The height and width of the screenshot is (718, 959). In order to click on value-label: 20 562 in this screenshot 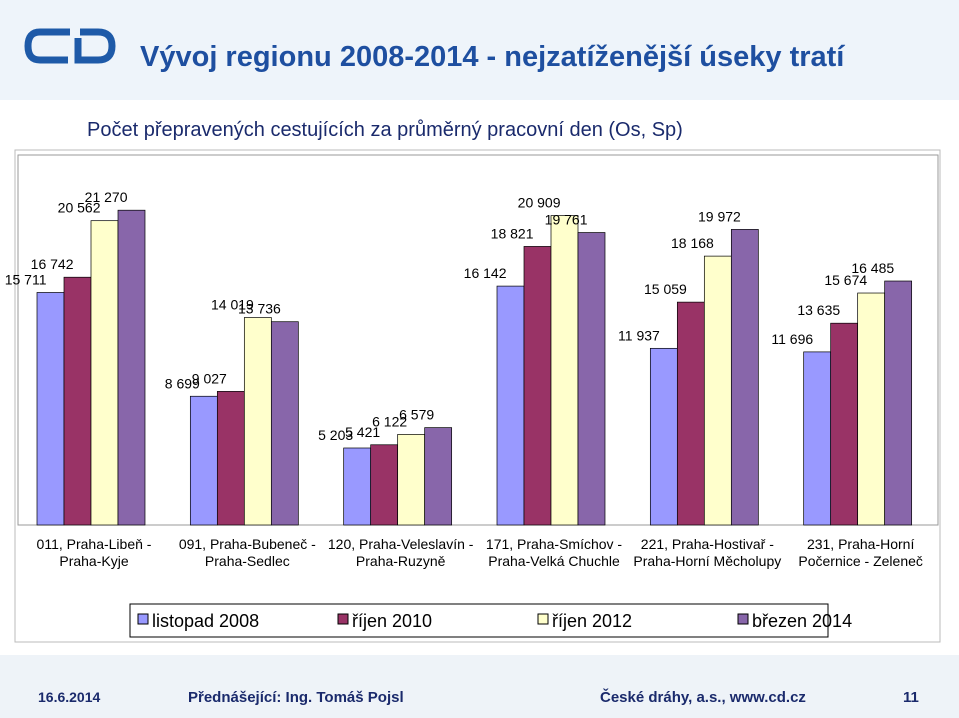, I will do `click(79, 208)`.